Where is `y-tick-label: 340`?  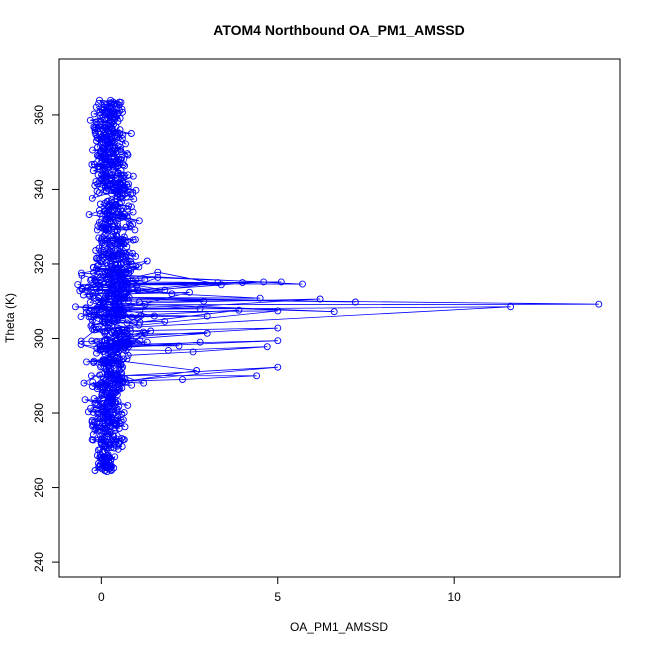
y-tick-label: 340 is located at coordinates (39, 189).